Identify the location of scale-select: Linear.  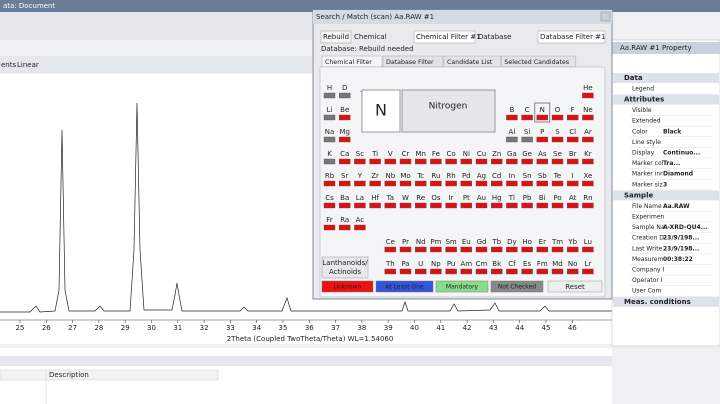
(28, 65).